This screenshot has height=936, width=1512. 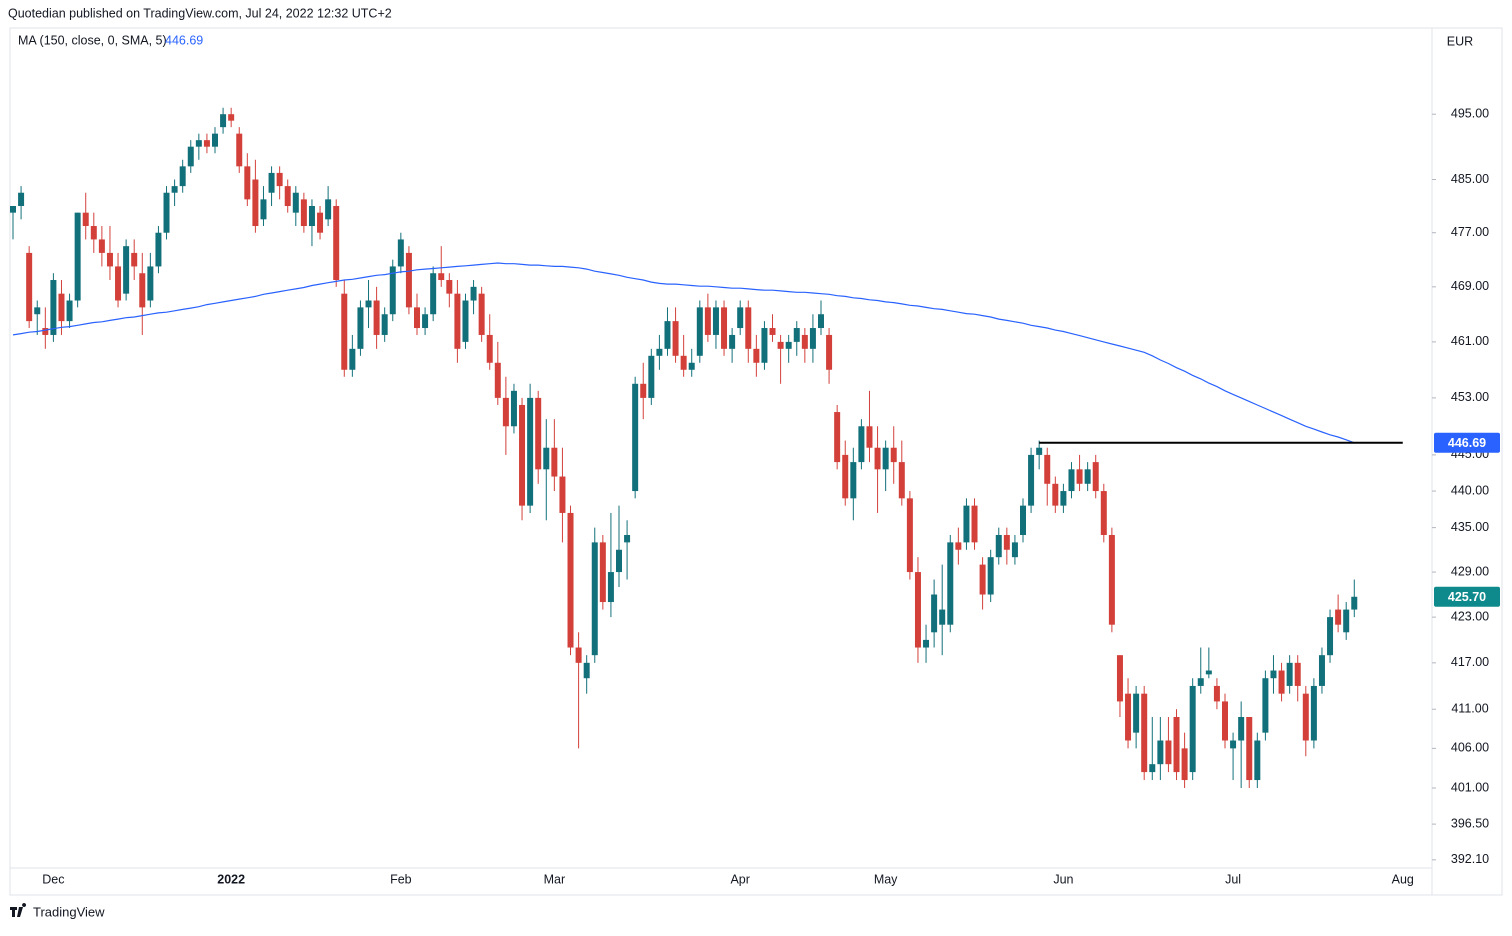 What do you see at coordinates (1470, 179) in the screenshot?
I see `y-tick-label: 485.00` at bounding box center [1470, 179].